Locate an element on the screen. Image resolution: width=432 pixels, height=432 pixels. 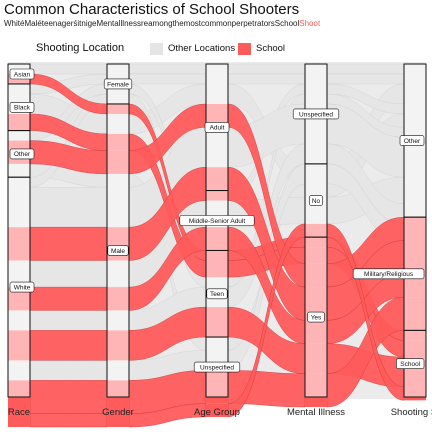
stratum-label: No is located at coordinates (316, 201).